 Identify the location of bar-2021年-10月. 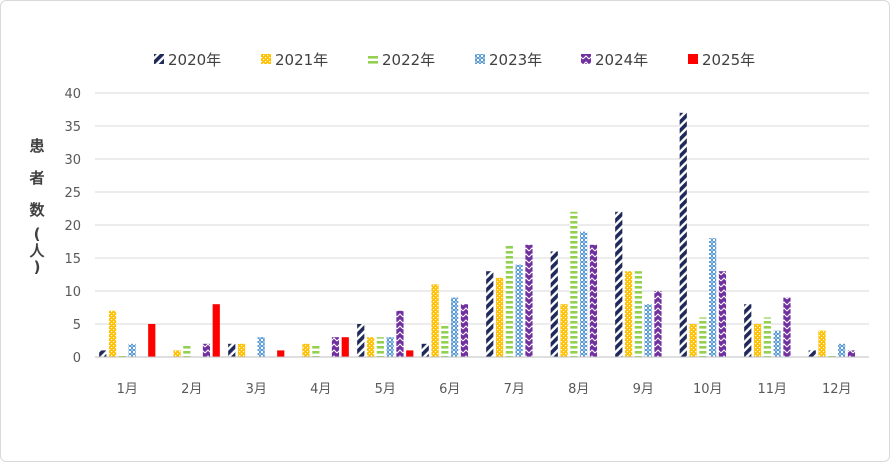
(693, 340).